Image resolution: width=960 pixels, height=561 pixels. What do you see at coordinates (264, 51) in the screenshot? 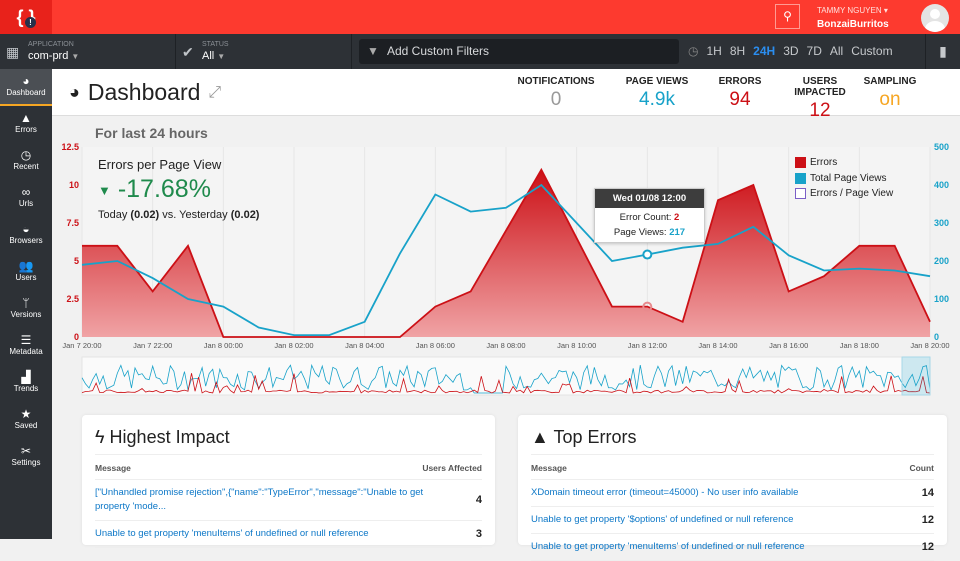
I see `status-selector: ✔ STATUS All ▼` at bounding box center [264, 51].